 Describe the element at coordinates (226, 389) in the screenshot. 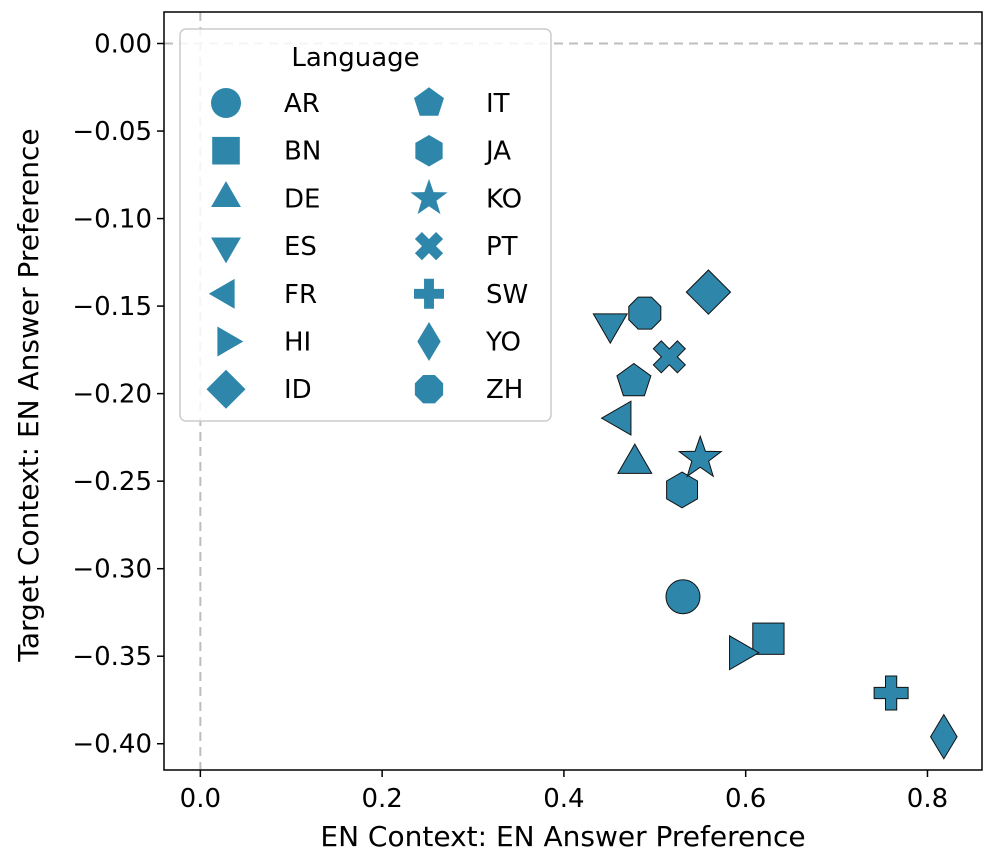

I see `legend-marker-id` at that location.